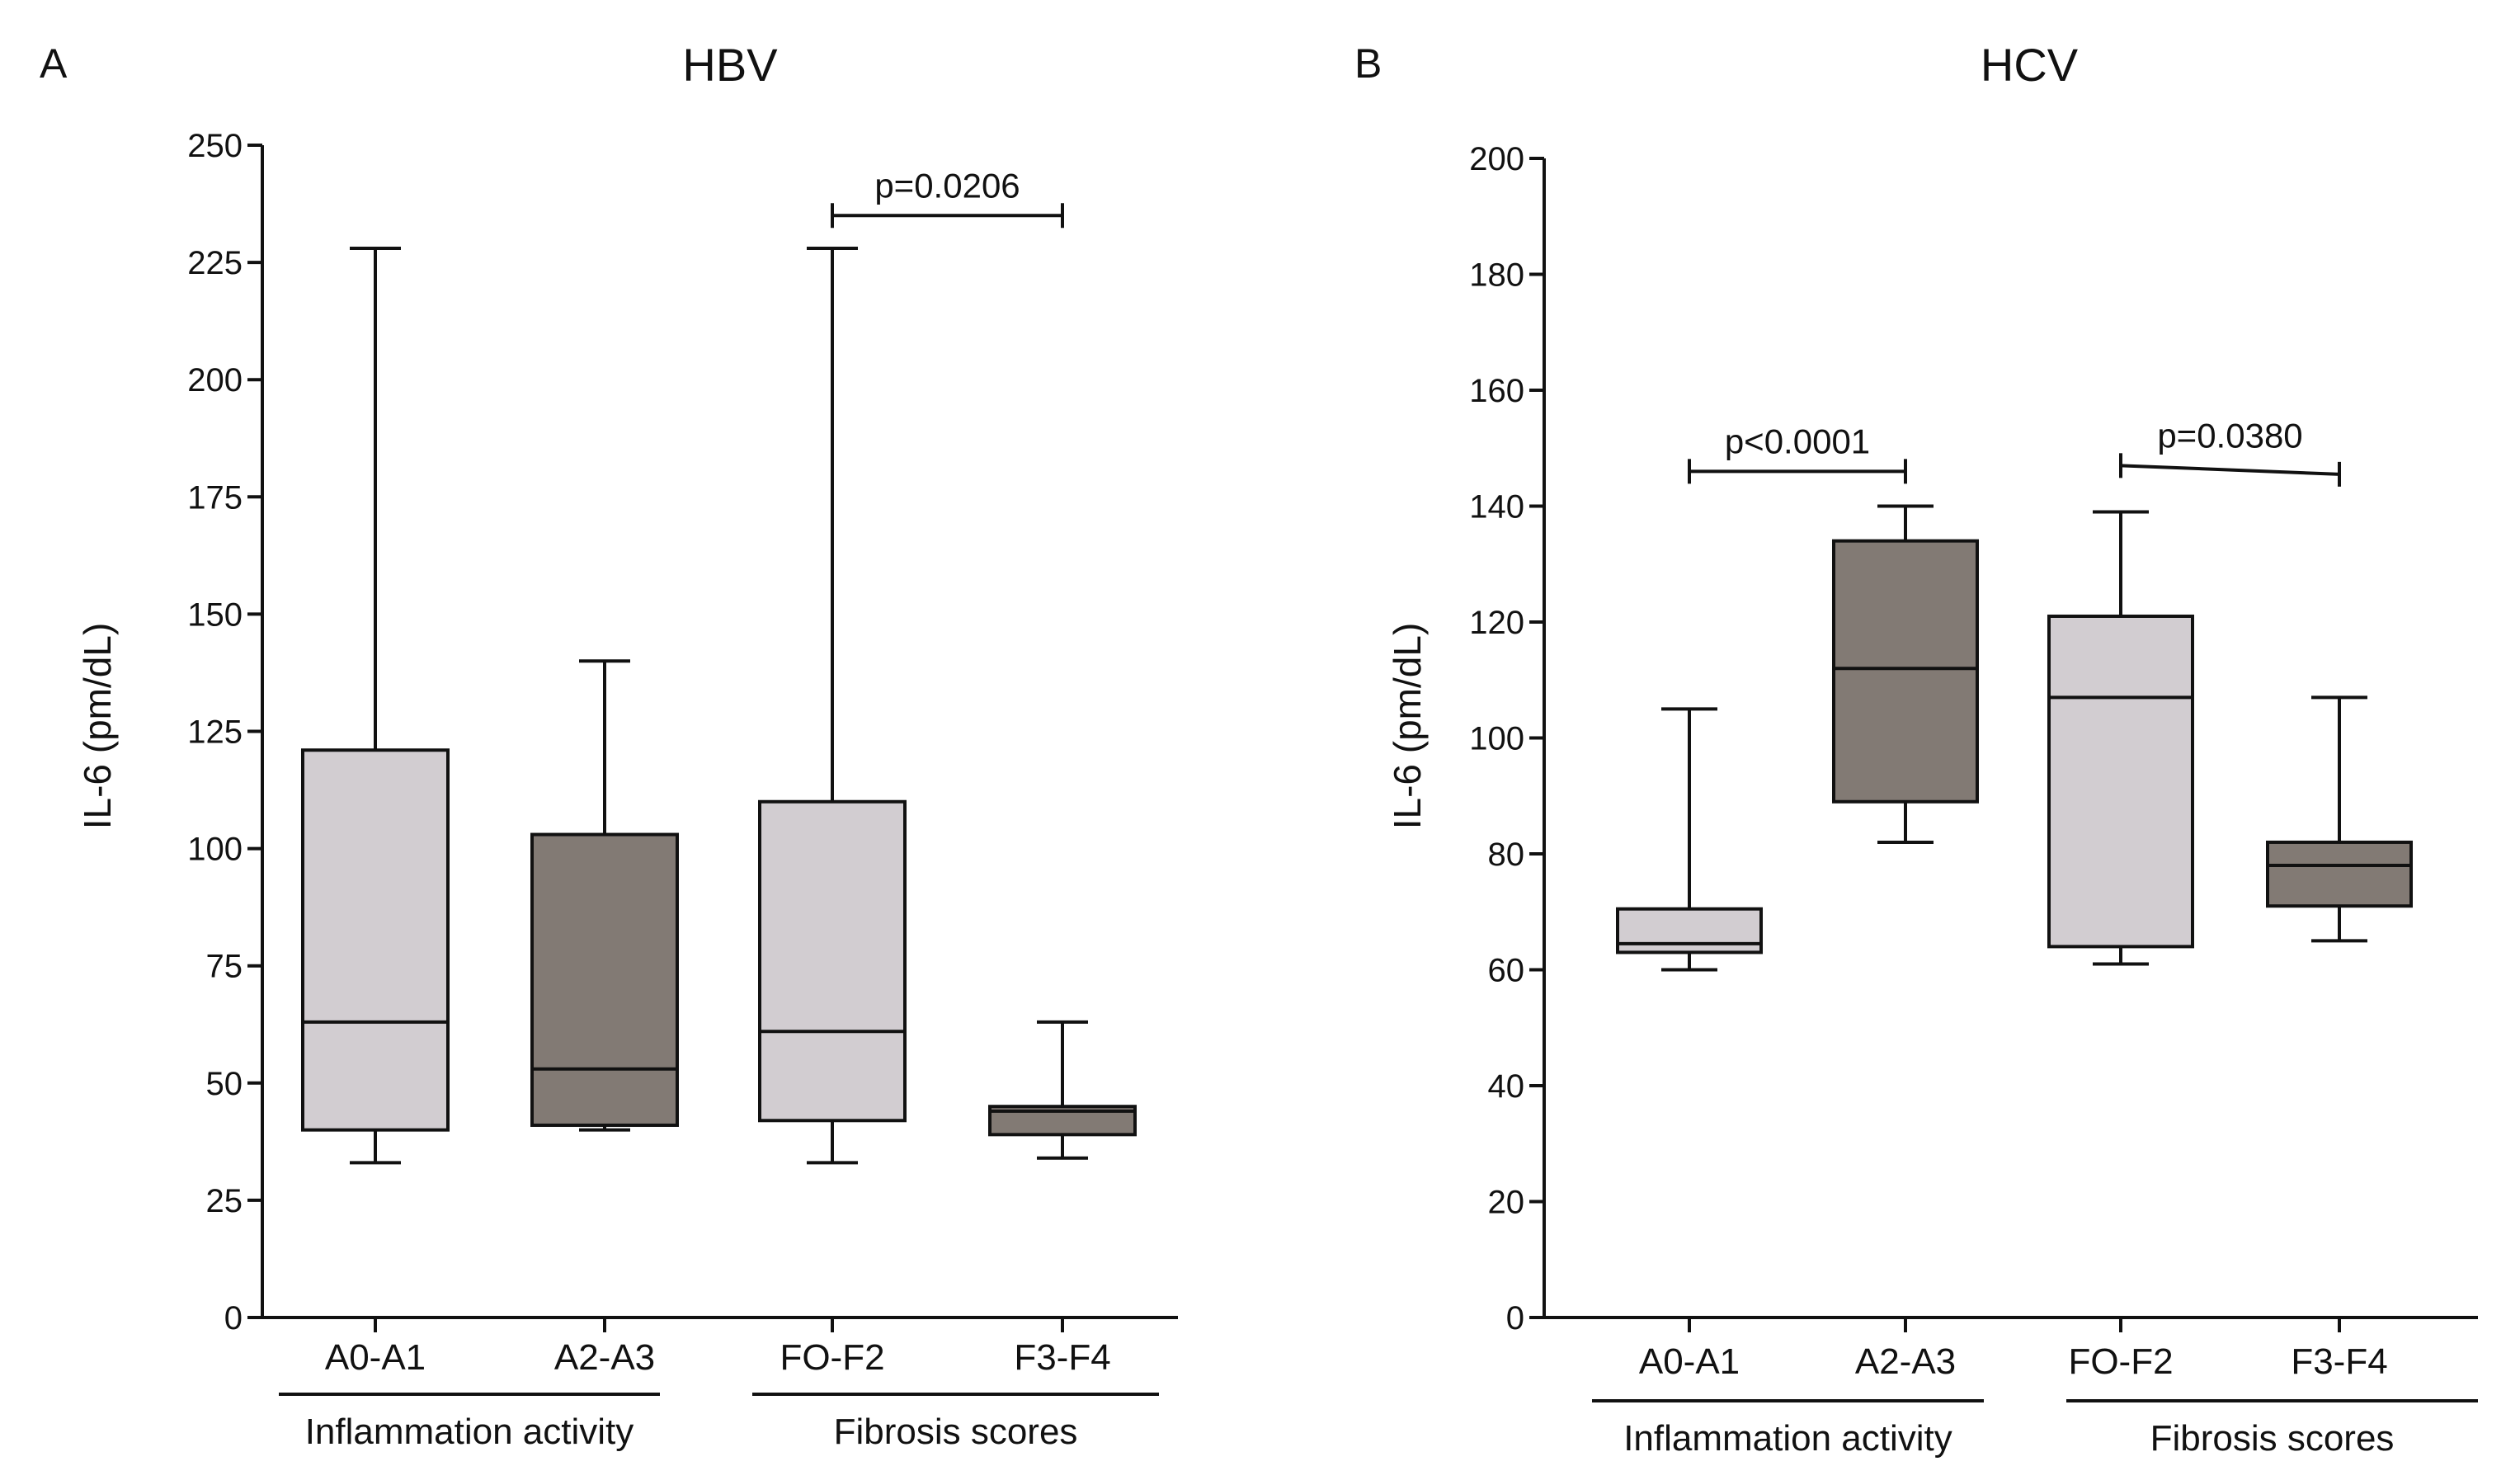  I want to click on y-tick-label: 150, so click(215, 614).